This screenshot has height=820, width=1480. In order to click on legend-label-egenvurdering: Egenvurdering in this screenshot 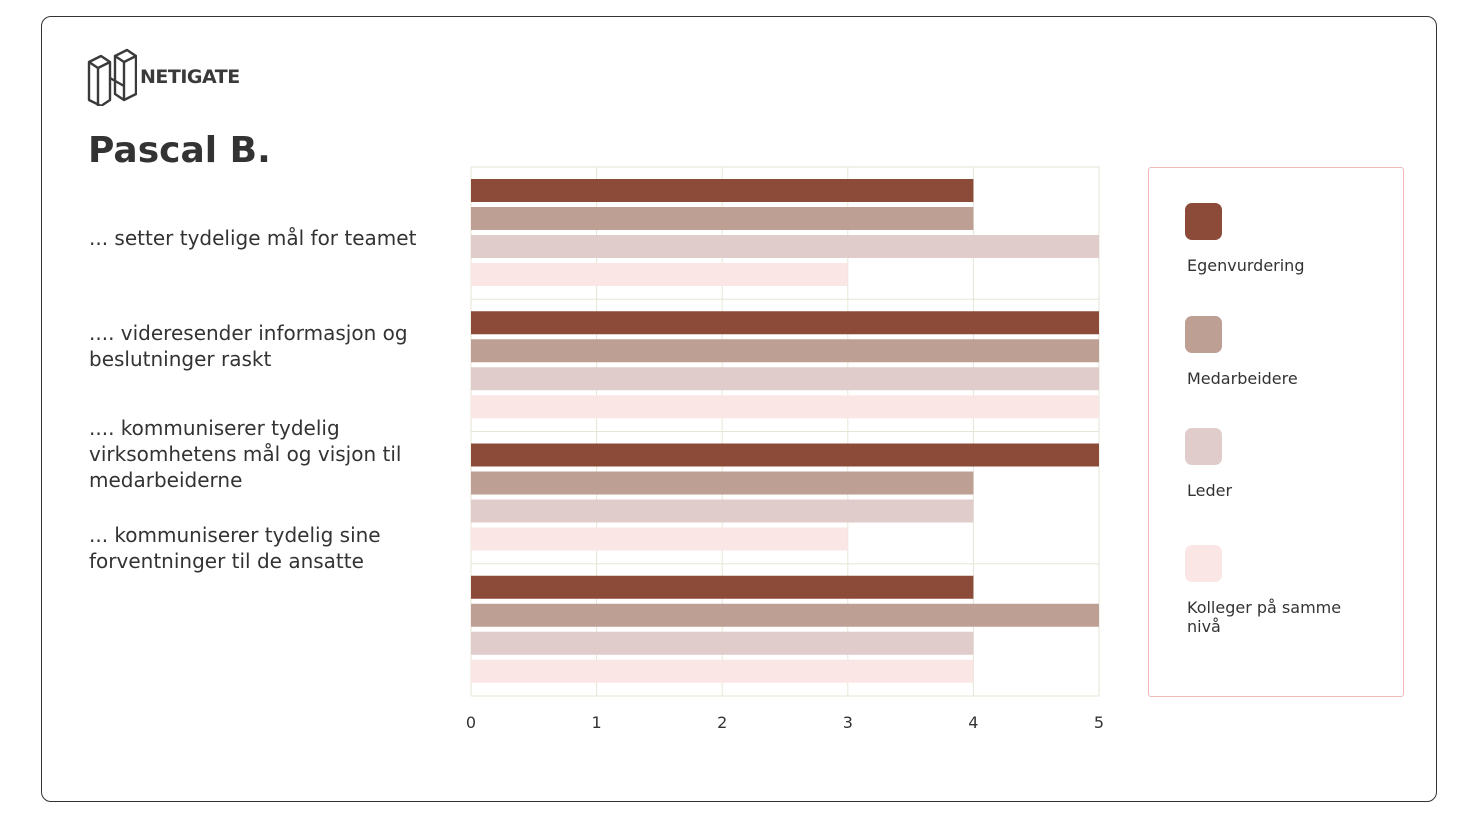, I will do `click(1246, 265)`.